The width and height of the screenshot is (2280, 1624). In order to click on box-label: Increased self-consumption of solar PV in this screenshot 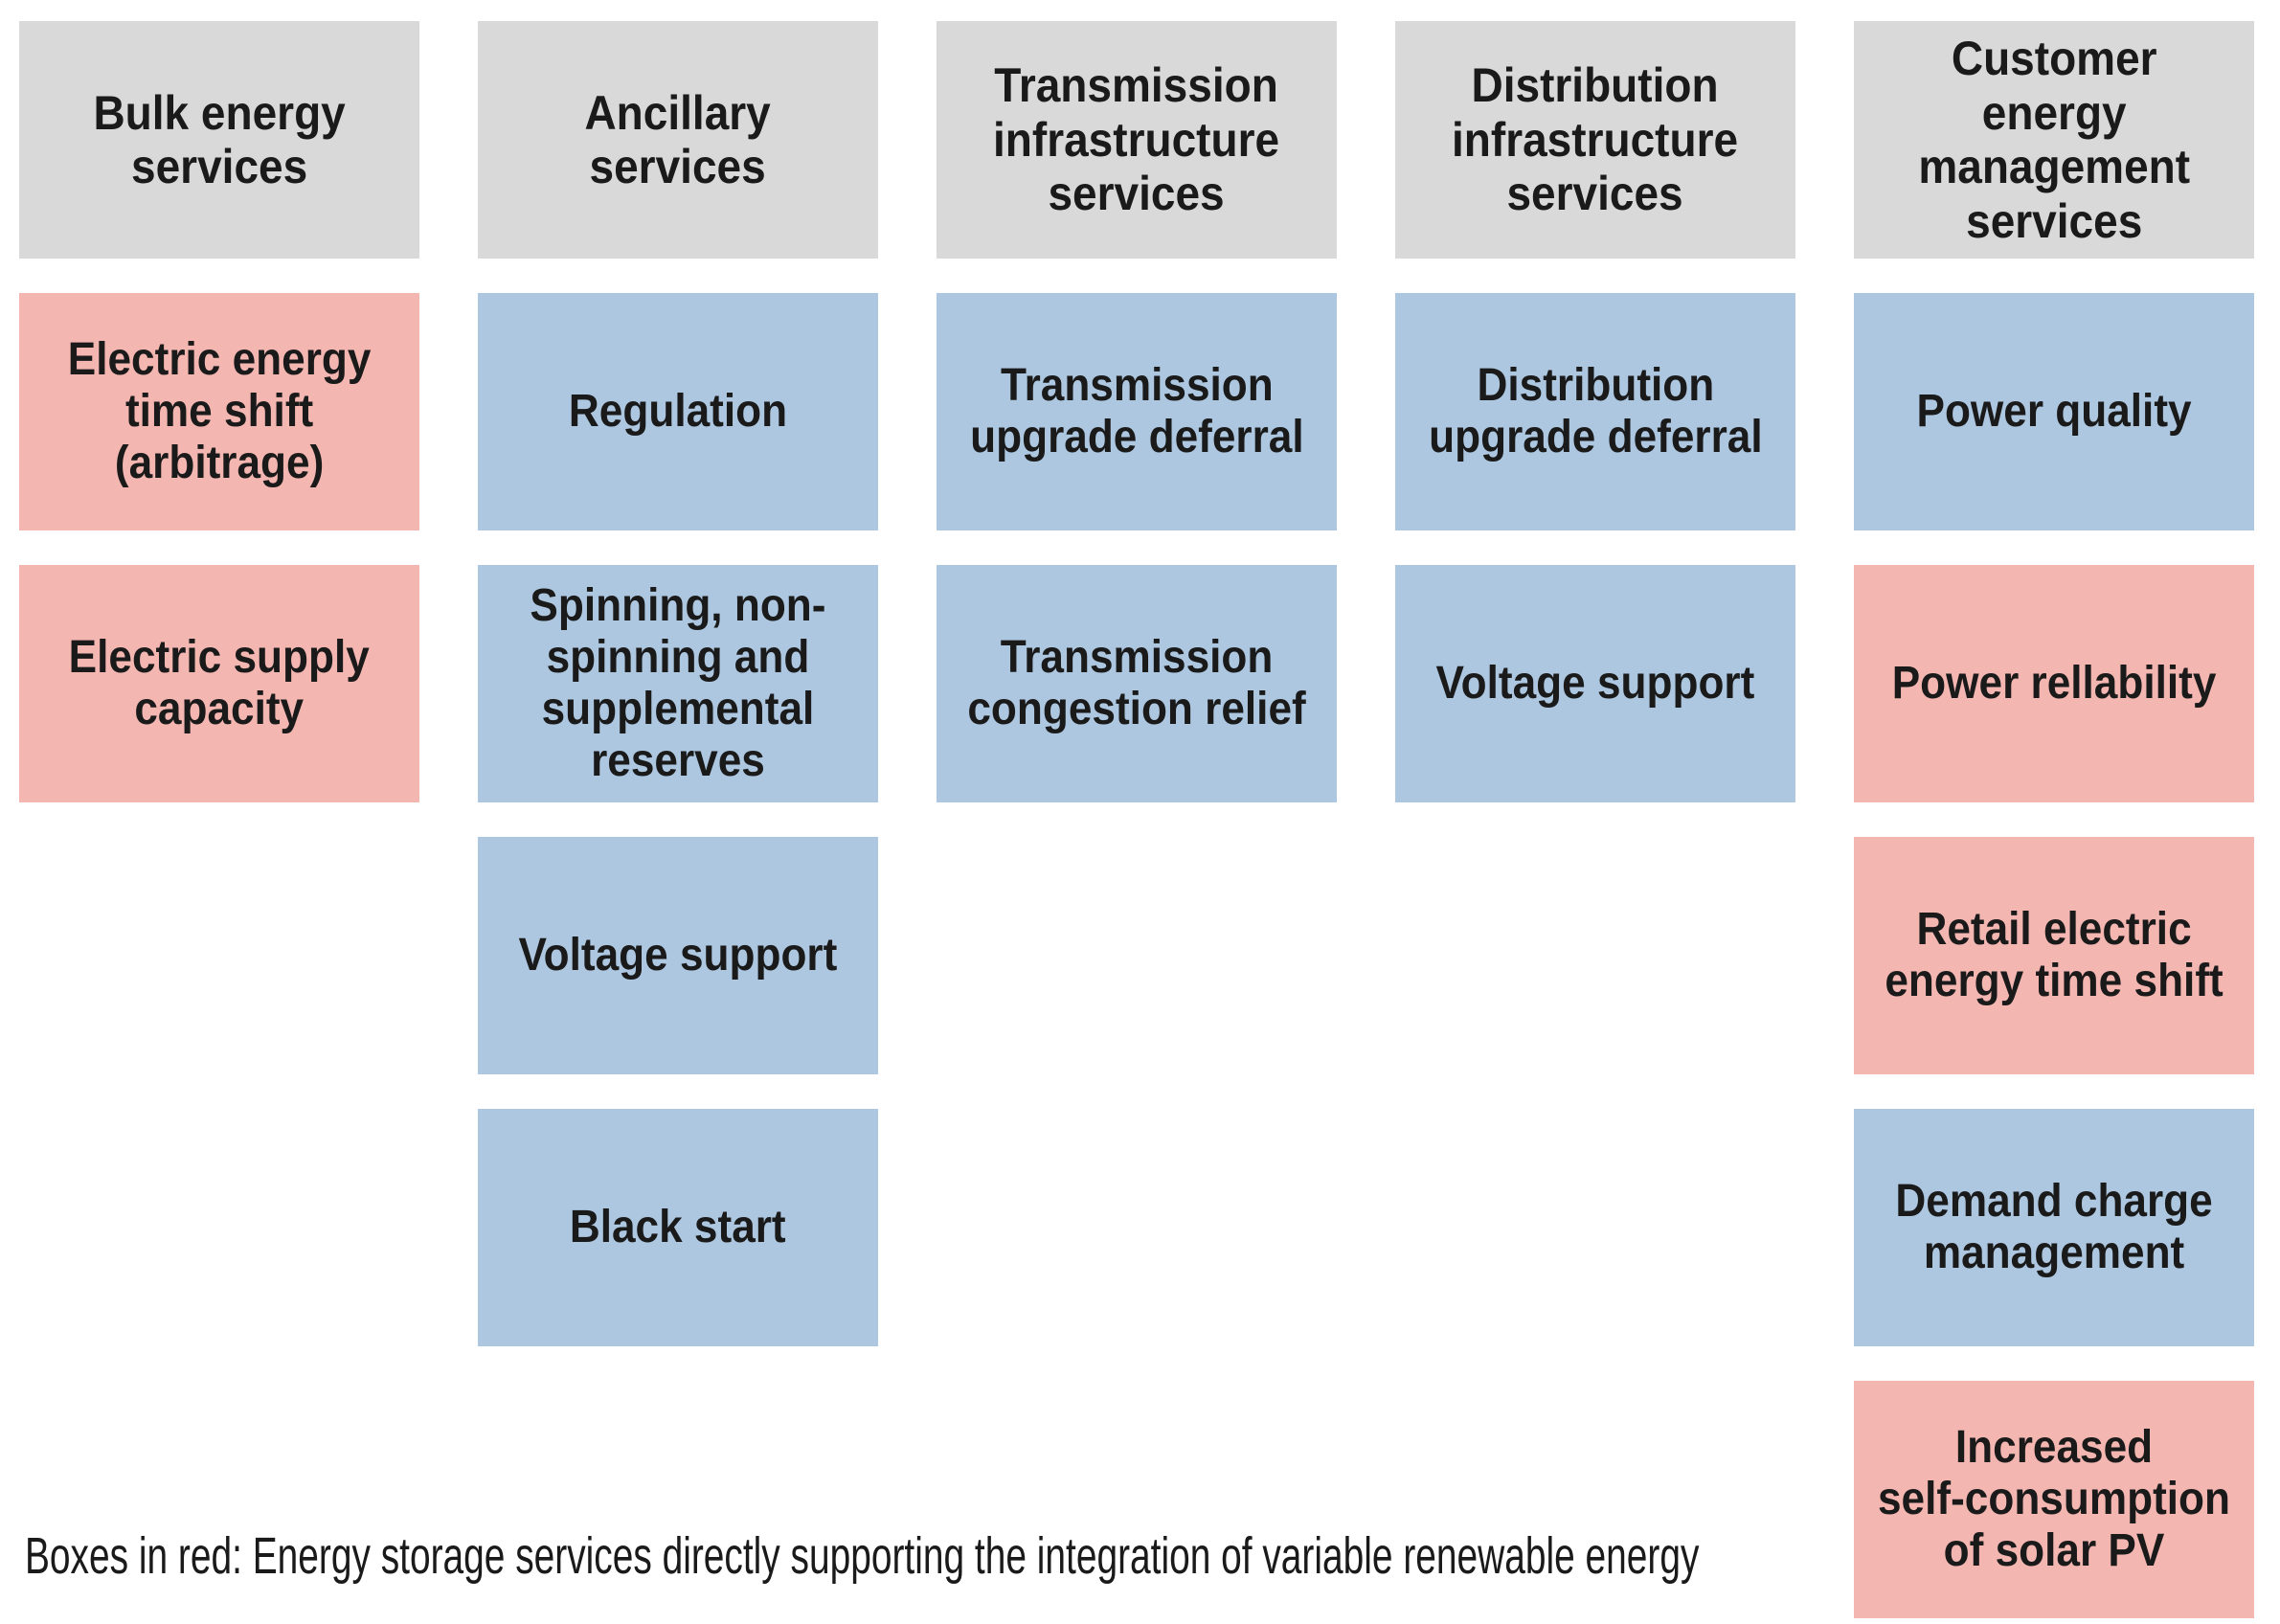, I will do `click(2053, 1499)`.